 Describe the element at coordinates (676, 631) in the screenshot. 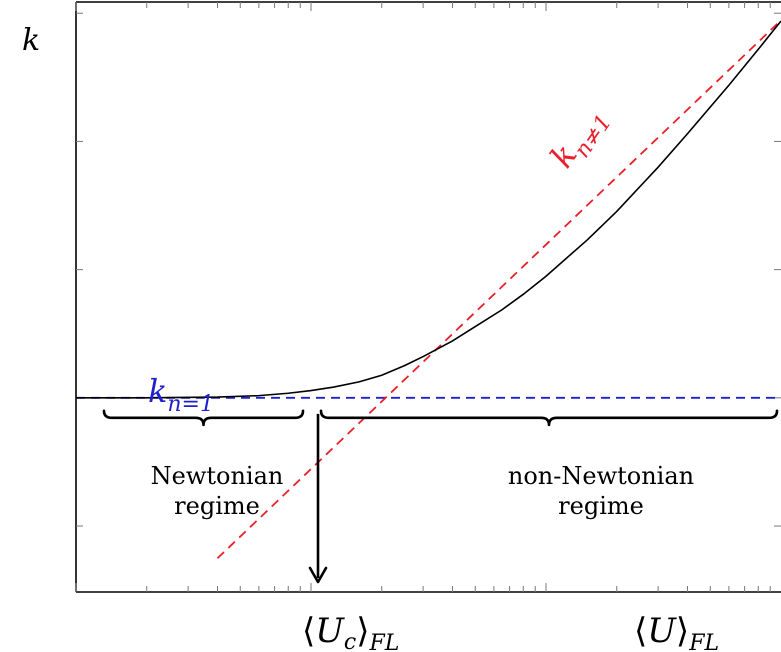

I see `x-axis-label: ⟨U⟩FL` at that location.